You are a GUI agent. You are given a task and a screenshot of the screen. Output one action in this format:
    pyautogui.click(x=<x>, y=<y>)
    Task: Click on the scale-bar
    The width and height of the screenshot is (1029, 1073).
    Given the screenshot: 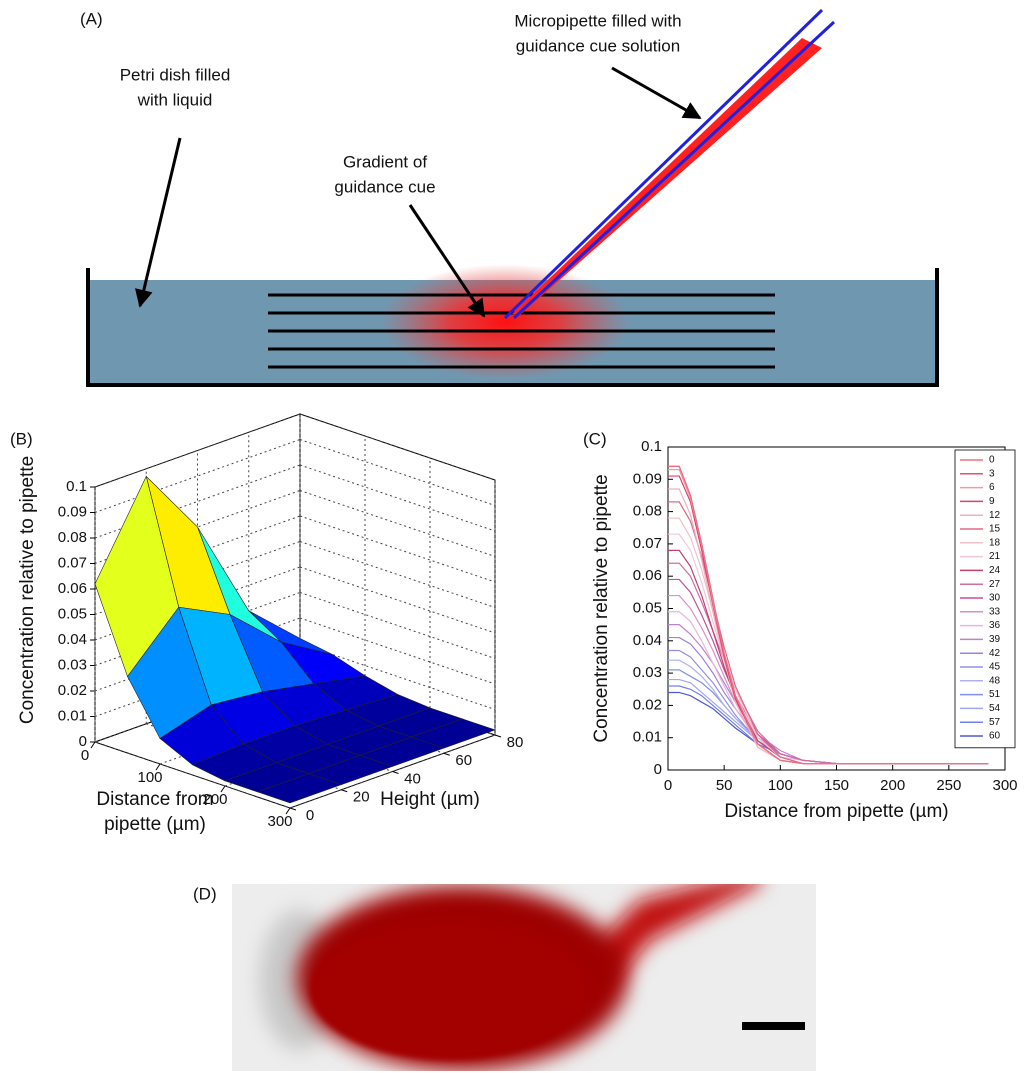 What is the action you would take?
    pyautogui.click(x=773, y=1026)
    